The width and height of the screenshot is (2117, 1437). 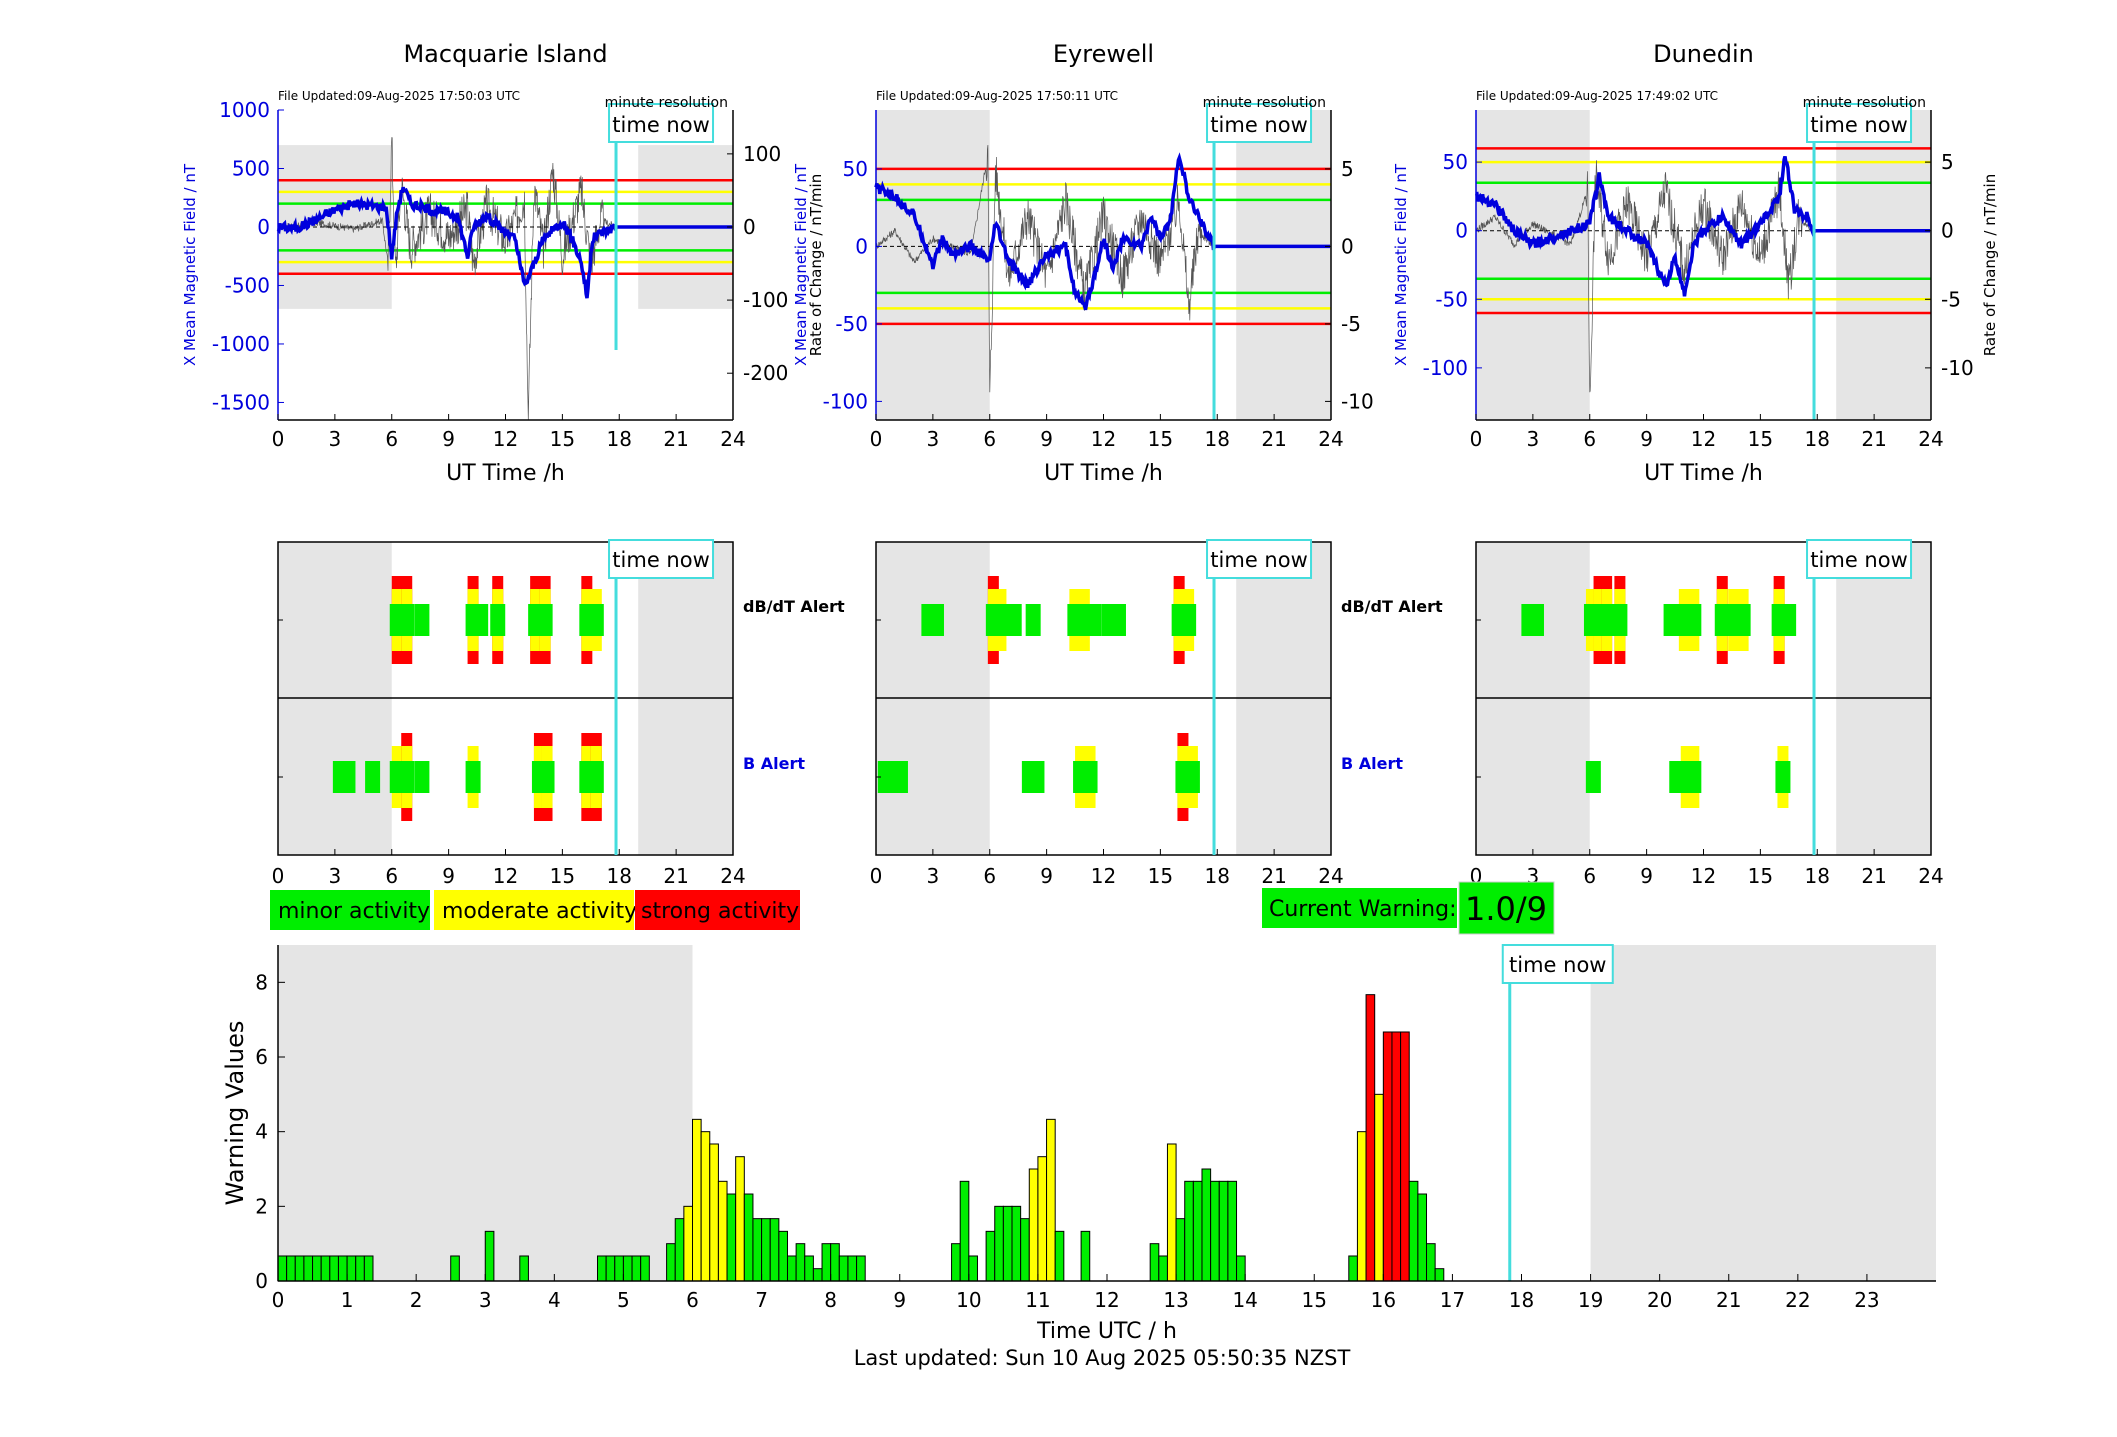 I want to click on x-tick-label: 11, so click(x=1037, y=1300).